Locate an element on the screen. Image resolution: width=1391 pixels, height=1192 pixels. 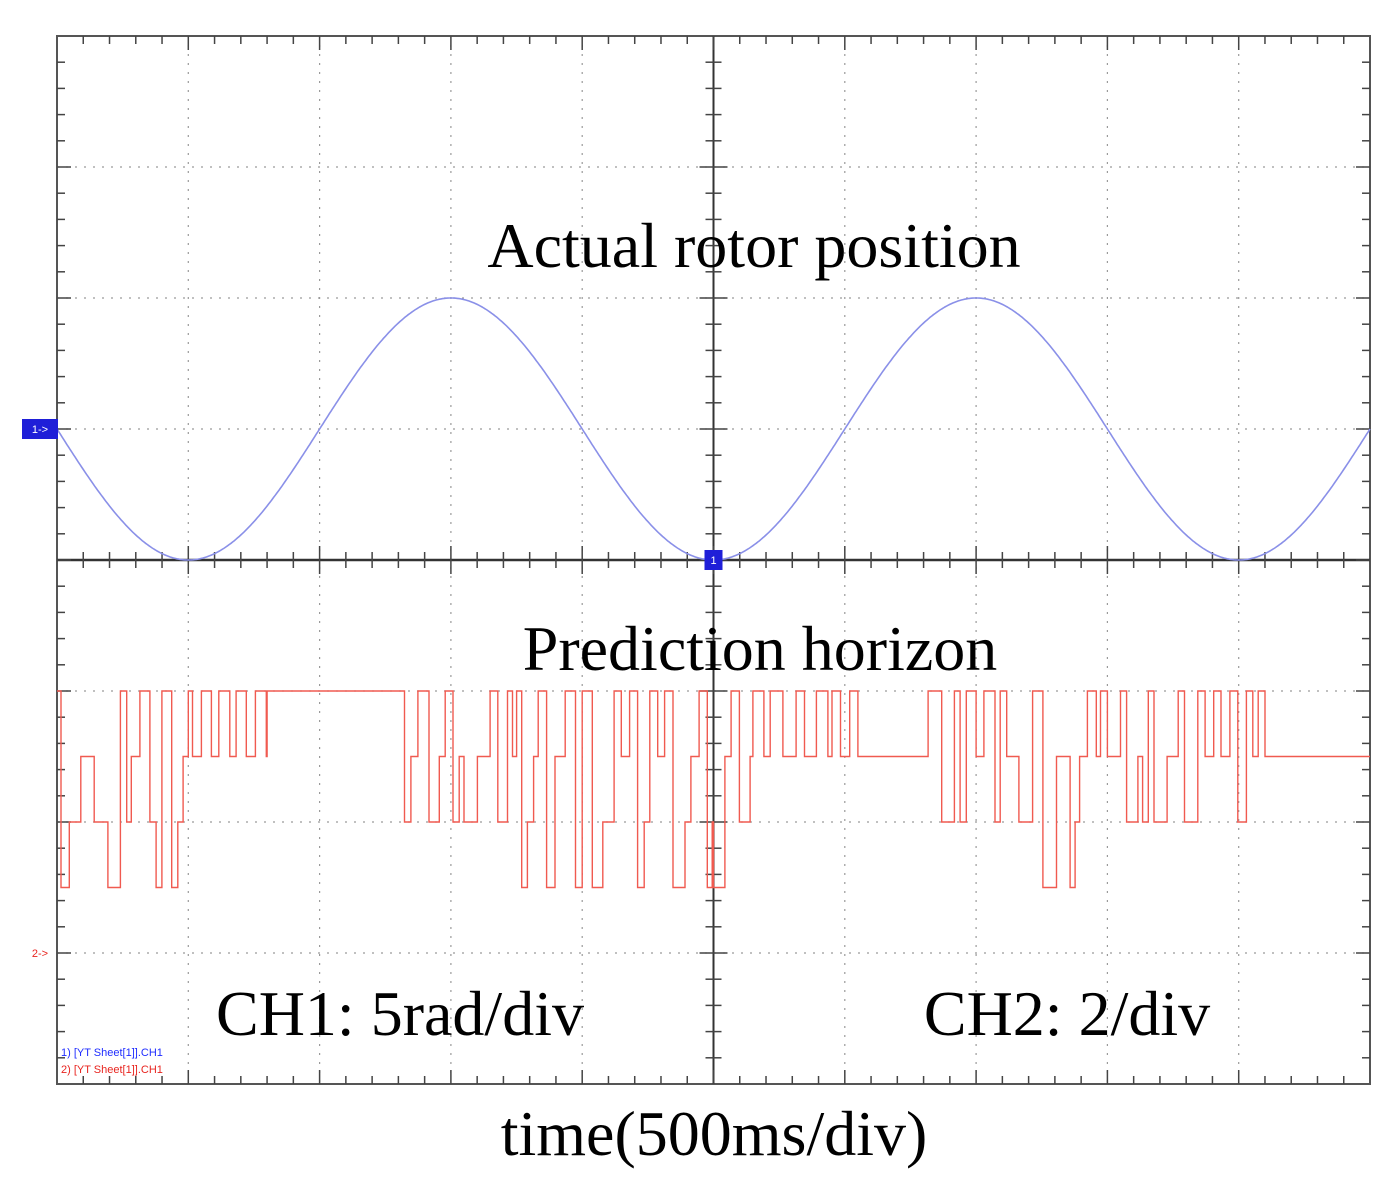
ch2-title: Prediction horizon is located at coordinates (760, 648).